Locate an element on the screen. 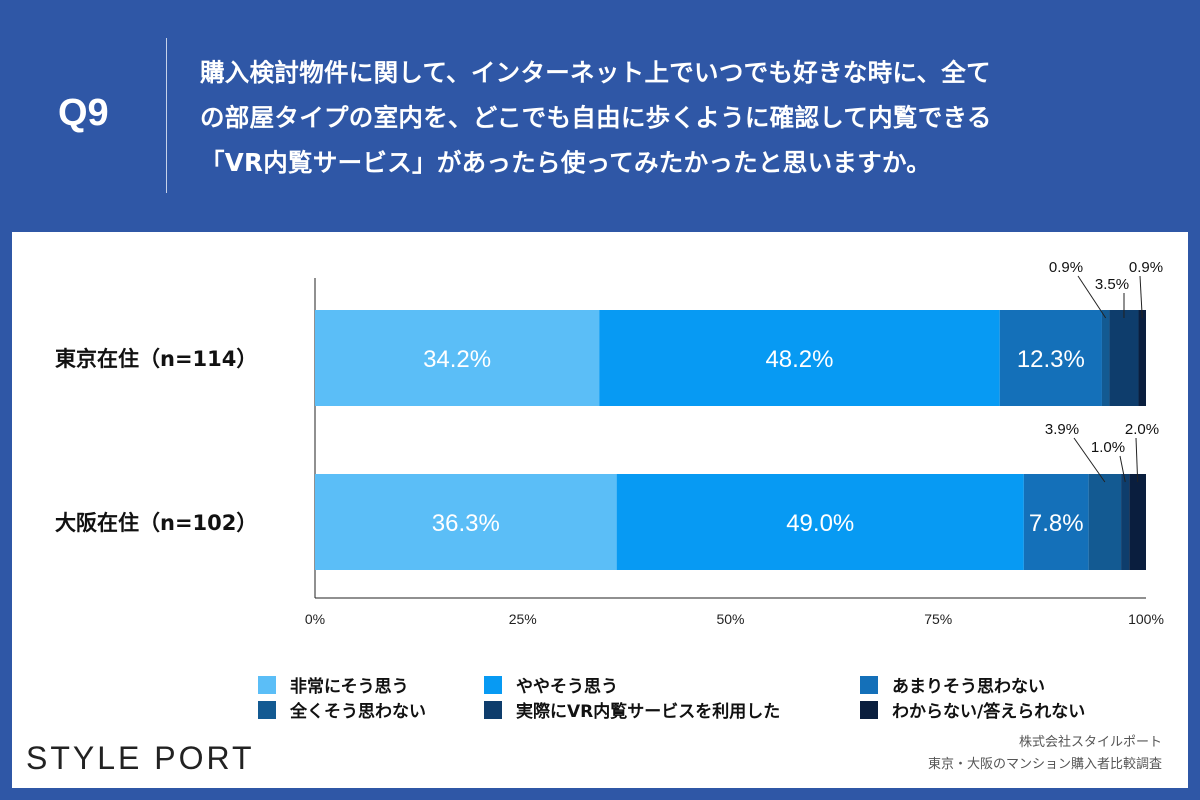  legend-label: ややそう思う is located at coordinates (567, 687).